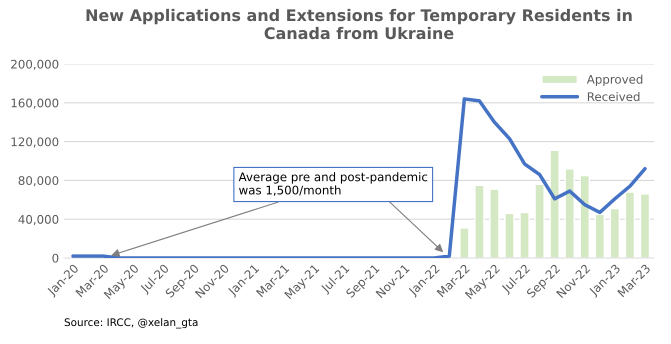 Image resolution: width=671 pixels, height=344 pixels. What do you see at coordinates (55, 258) in the screenshot?
I see `y-tick-label: 0` at bounding box center [55, 258].